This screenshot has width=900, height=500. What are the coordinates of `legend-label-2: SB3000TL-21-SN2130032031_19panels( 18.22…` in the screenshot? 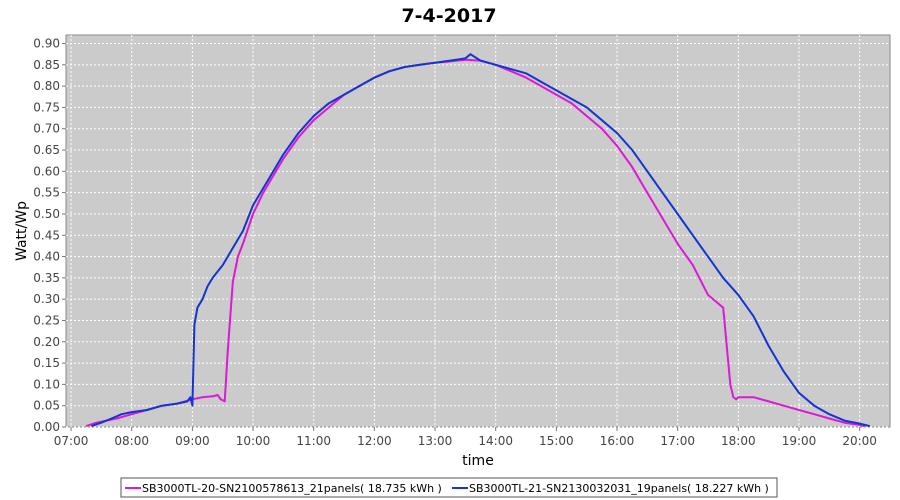 It's located at (619, 488).